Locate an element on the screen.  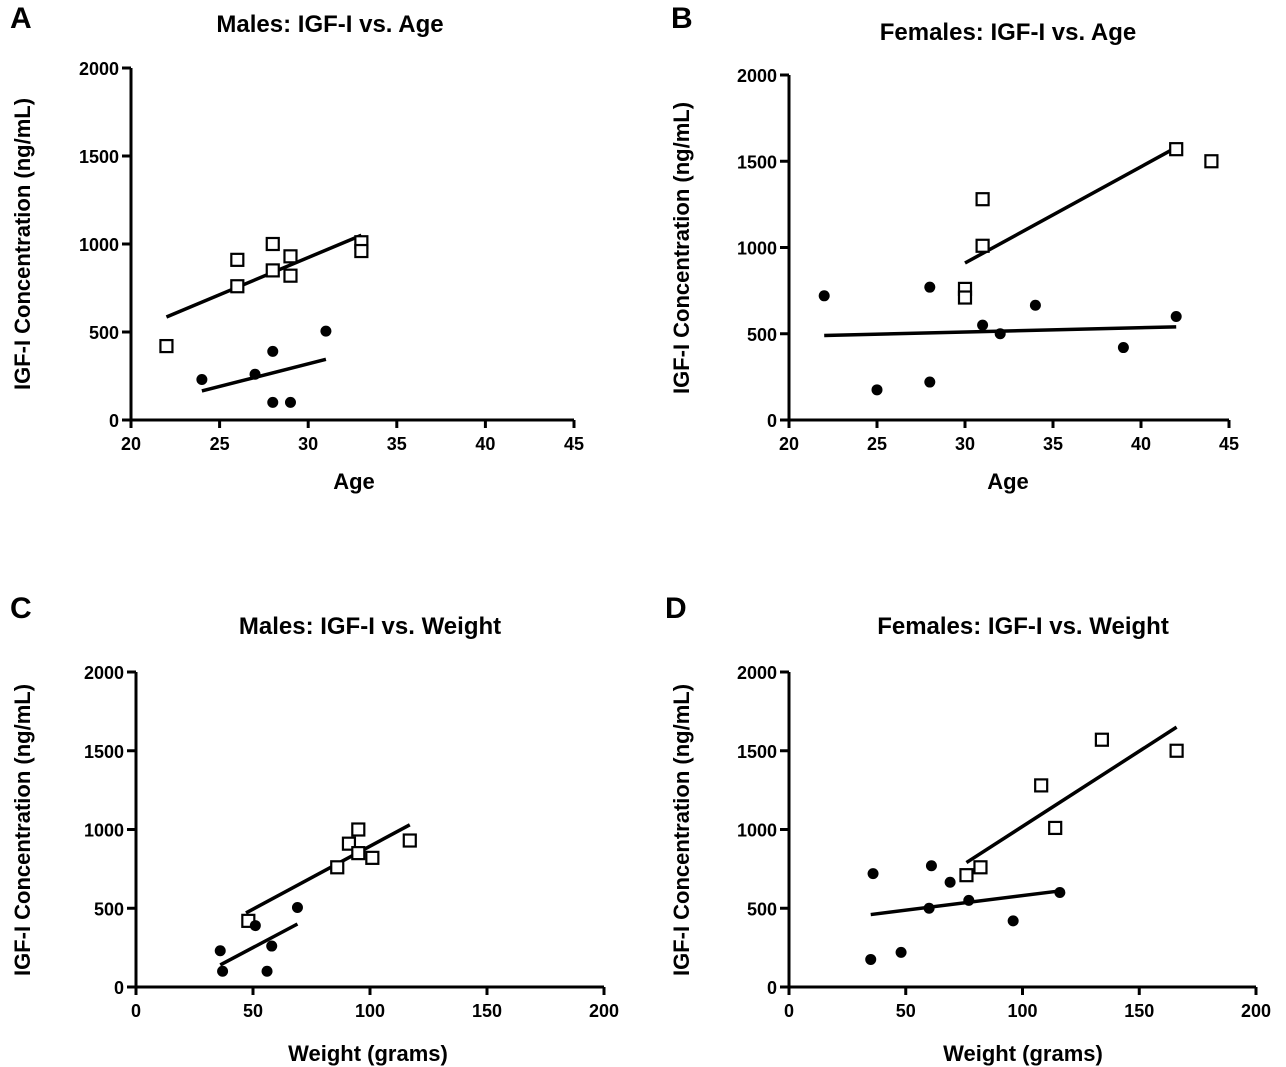
chart-title: Females: IGF-I vs. Weight is located at coordinates (1023, 626).